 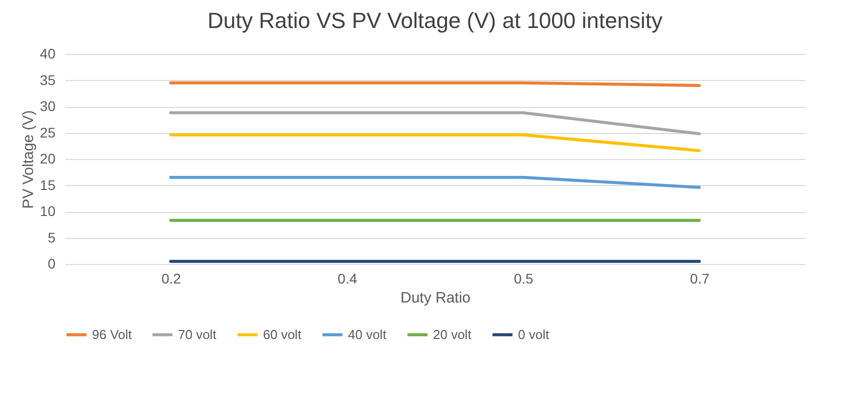 I want to click on x-tick-label: 0.4, so click(x=348, y=278).